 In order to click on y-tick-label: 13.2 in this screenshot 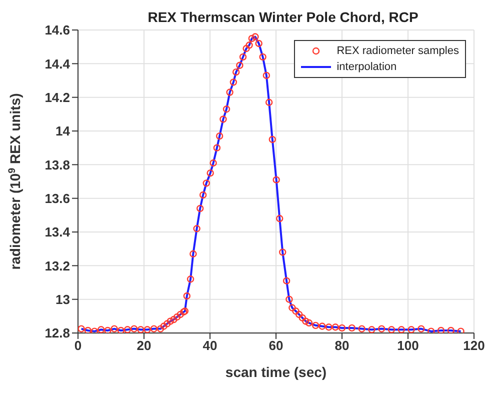, I will do `click(57, 266)`.